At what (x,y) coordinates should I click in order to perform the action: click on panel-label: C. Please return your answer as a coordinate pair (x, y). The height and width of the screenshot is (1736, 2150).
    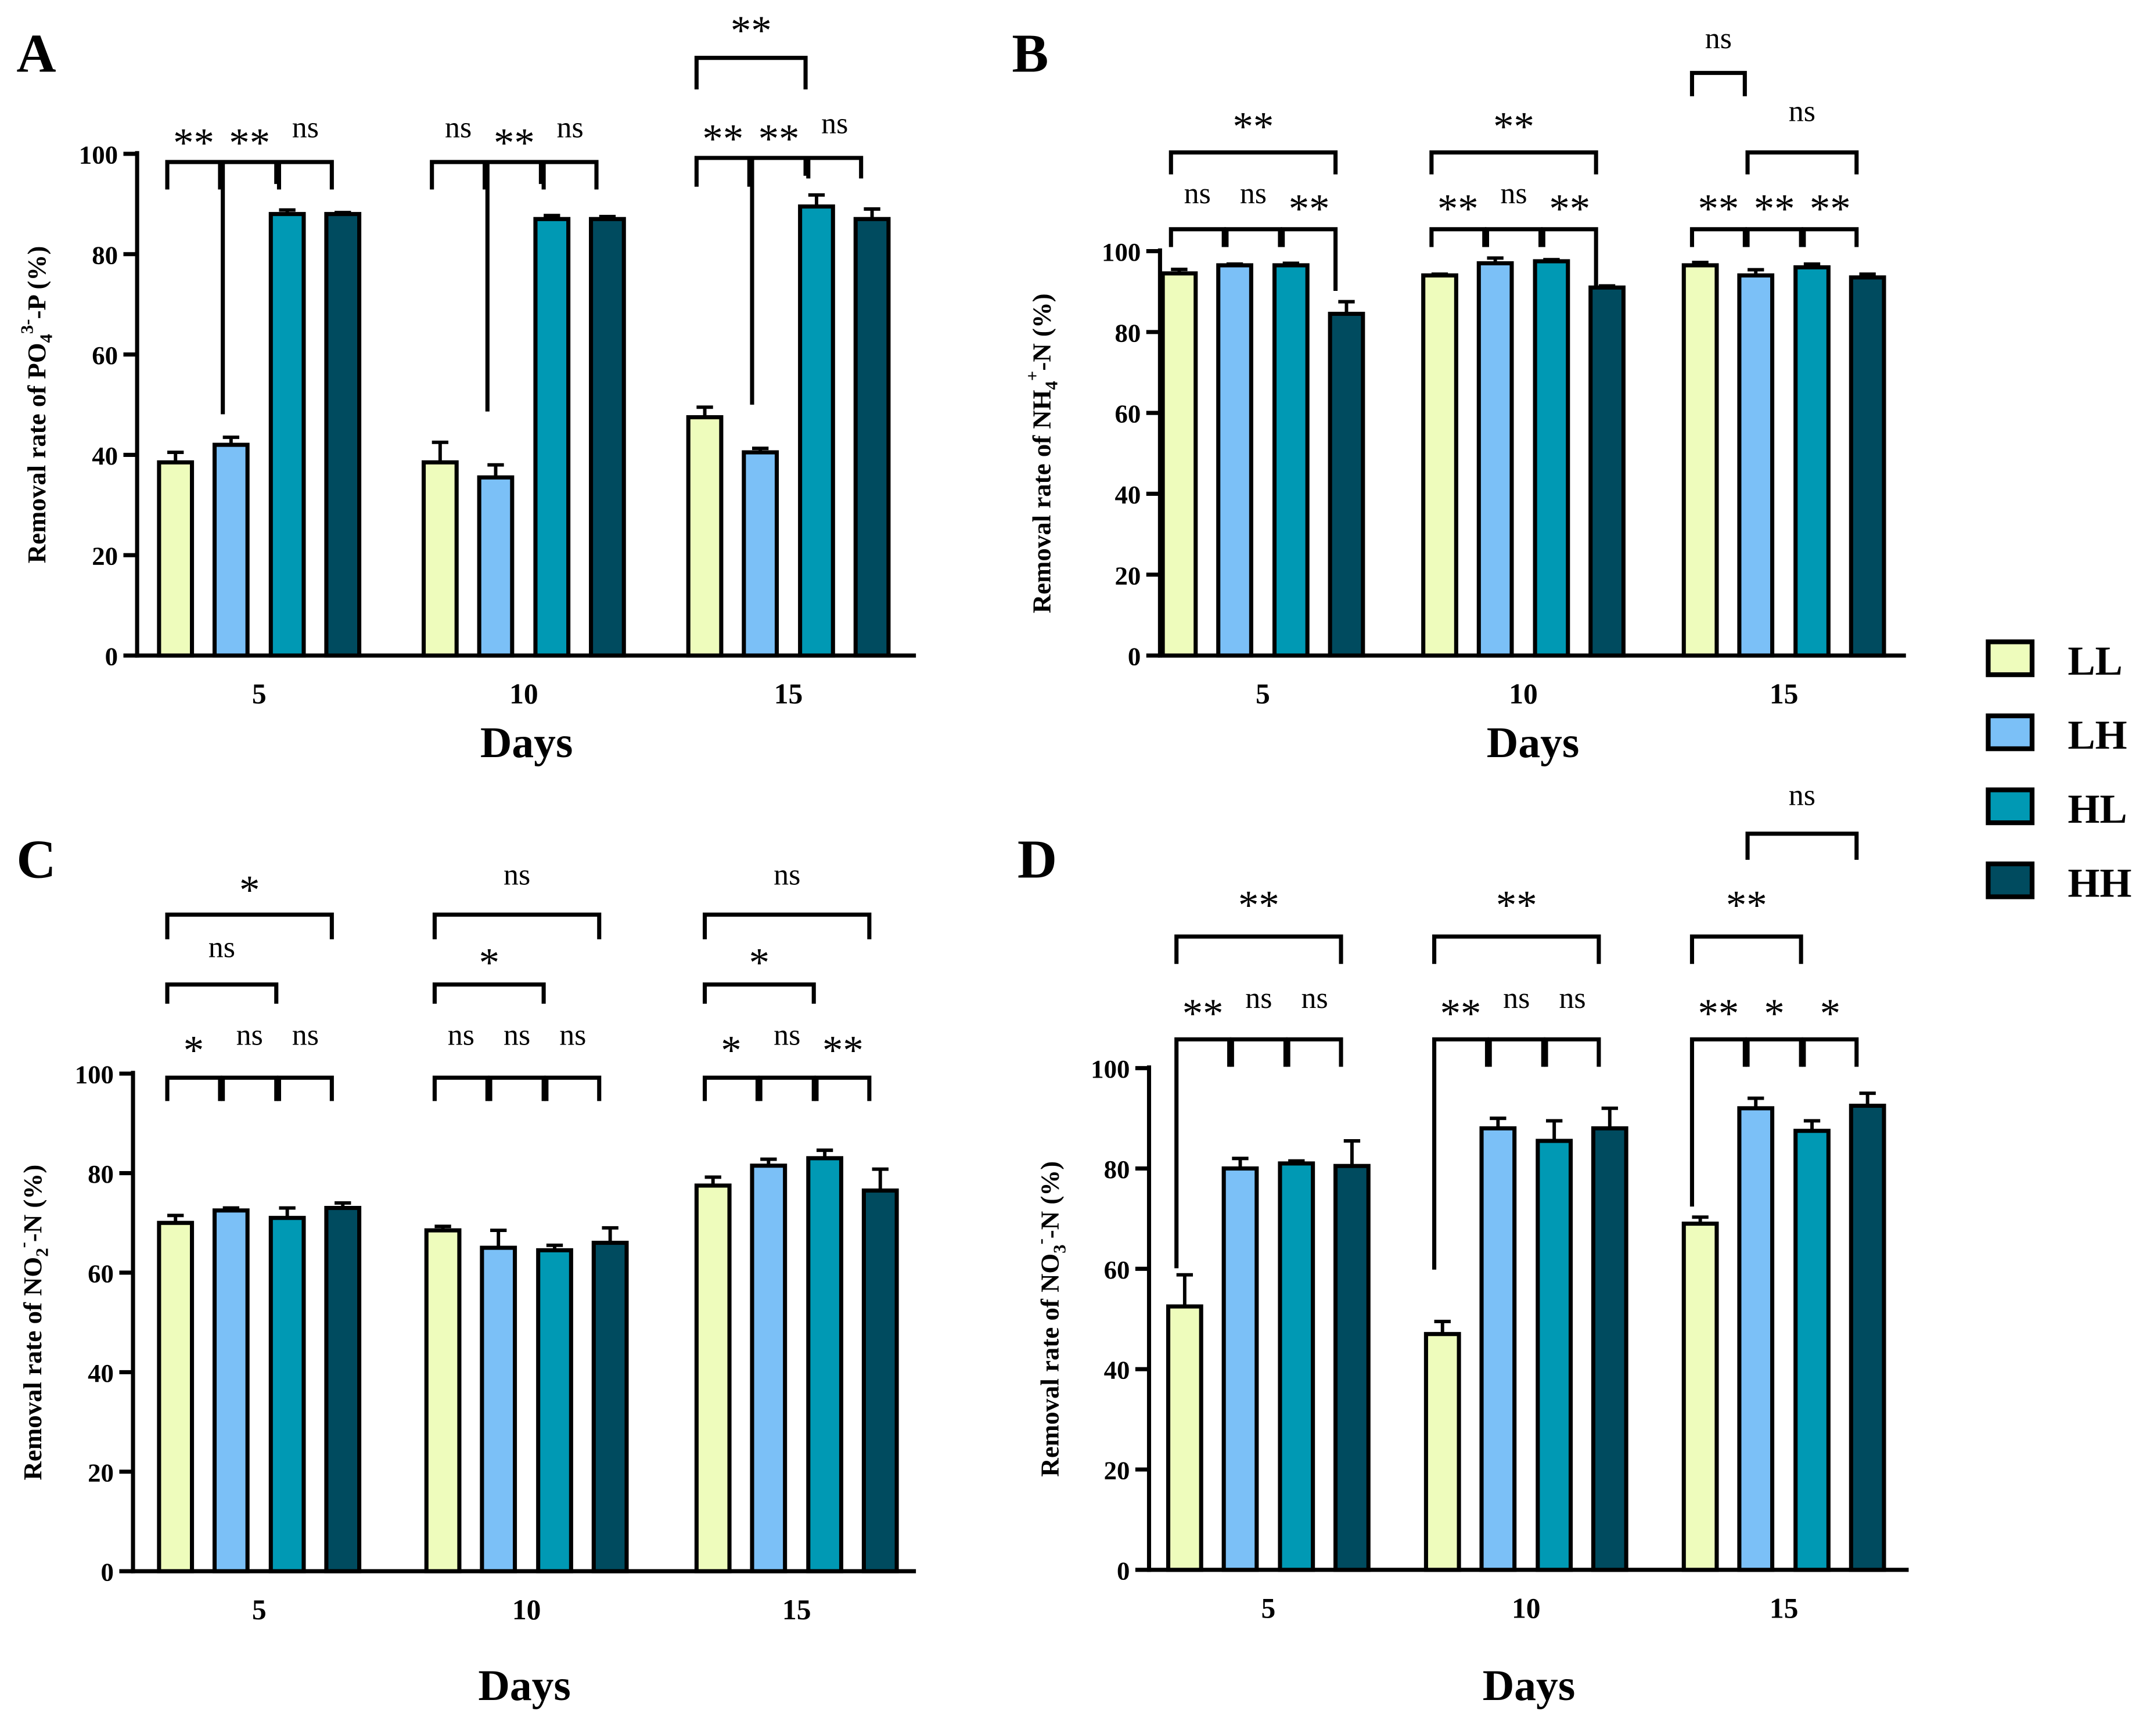
    Looking at the image, I should click on (36, 860).